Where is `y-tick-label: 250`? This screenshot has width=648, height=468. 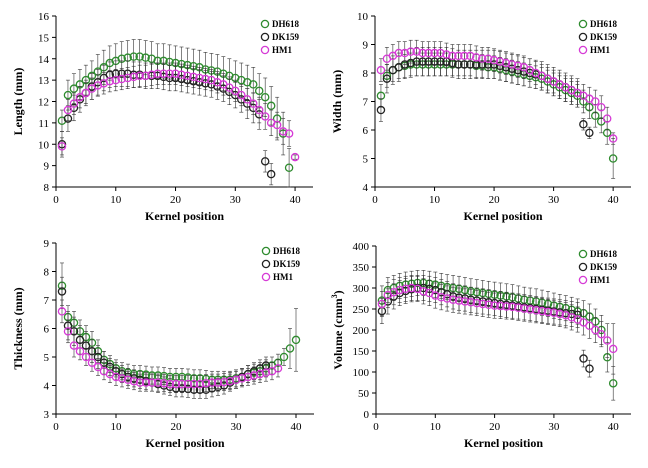
y-tick-label: 250 is located at coordinates (361, 310).